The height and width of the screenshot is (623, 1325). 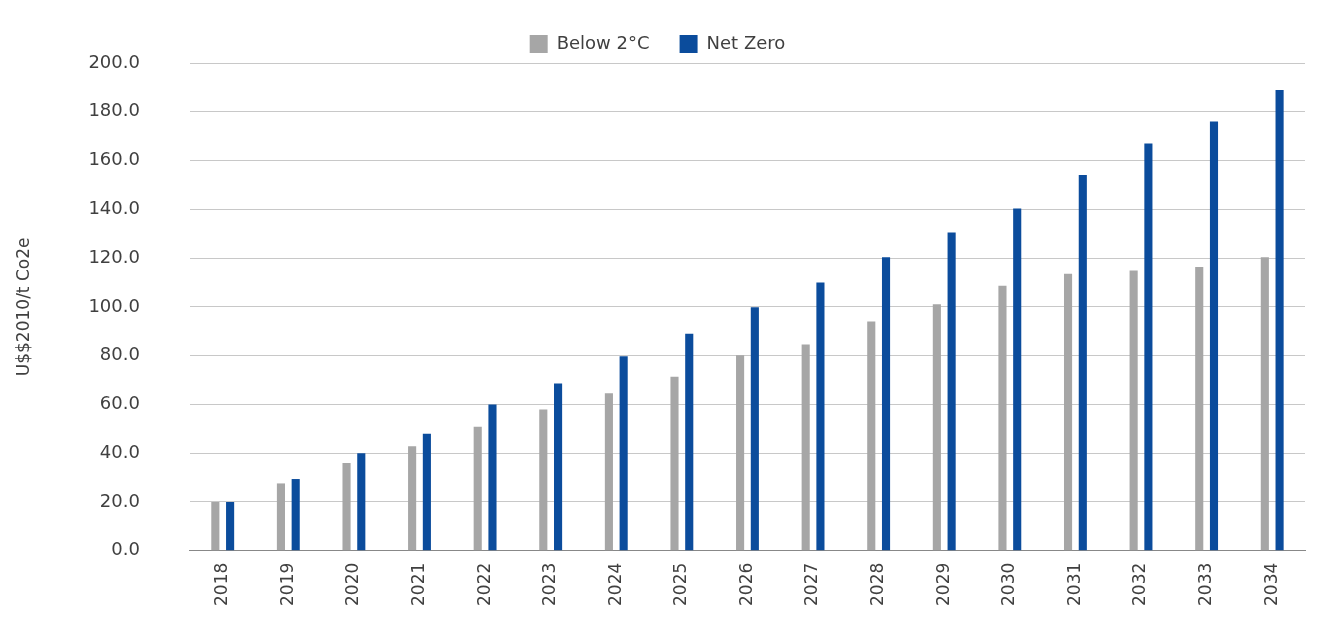 What do you see at coordinates (221, 584) in the screenshot?
I see `x-tick-label: 2018` at bounding box center [221, 584].